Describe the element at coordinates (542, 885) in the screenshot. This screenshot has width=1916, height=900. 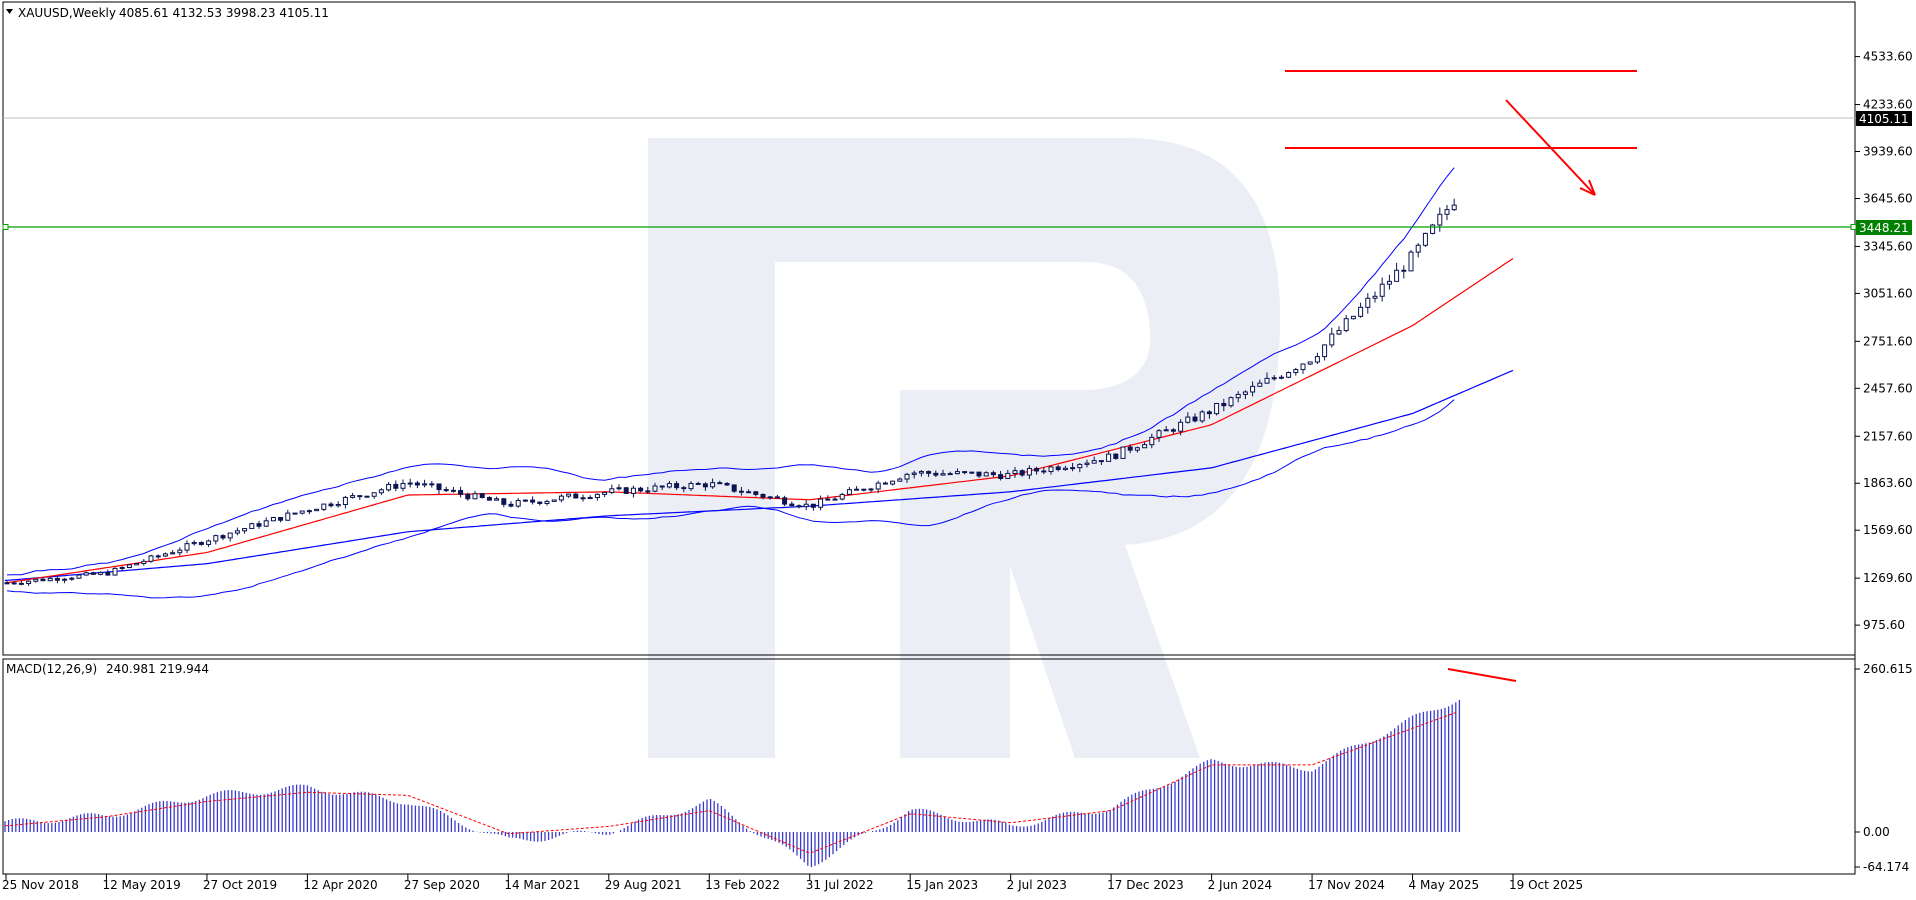
I see `time-tick-label: 14 Mar 2021` at that location.